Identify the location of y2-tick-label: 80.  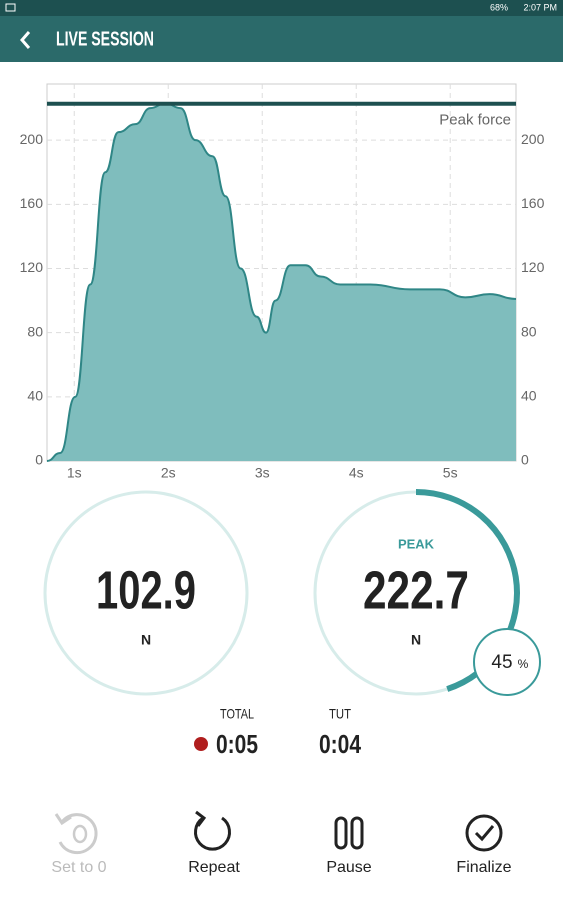
(529, 331).